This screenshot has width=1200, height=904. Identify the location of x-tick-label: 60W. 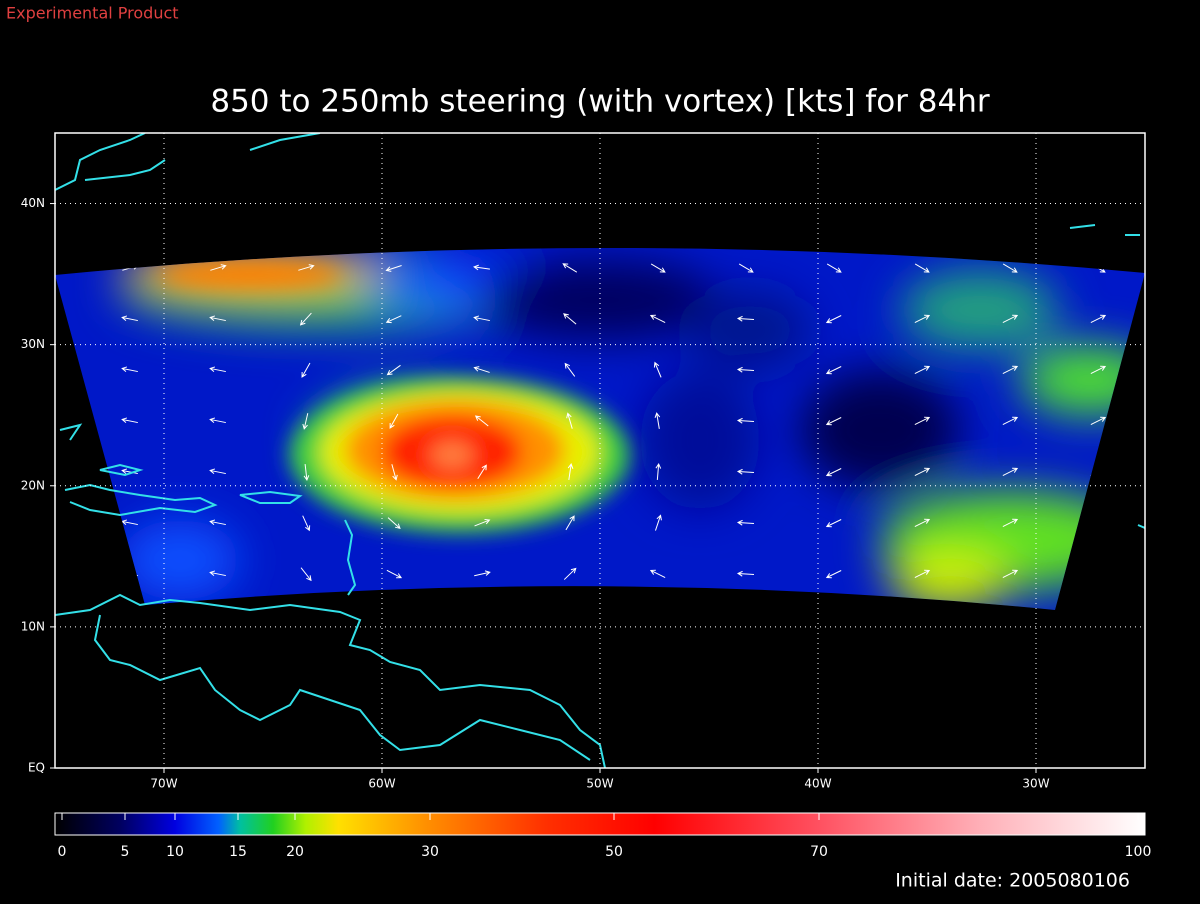
(381, 784).